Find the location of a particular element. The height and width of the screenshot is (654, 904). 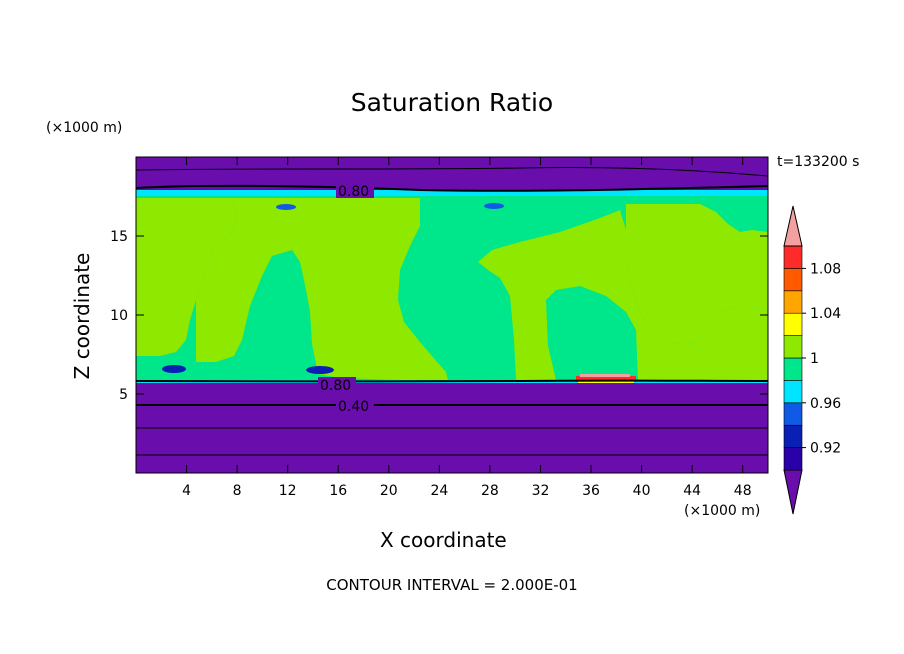

x-tick-label: 40 is located at coordinates (642, 491).